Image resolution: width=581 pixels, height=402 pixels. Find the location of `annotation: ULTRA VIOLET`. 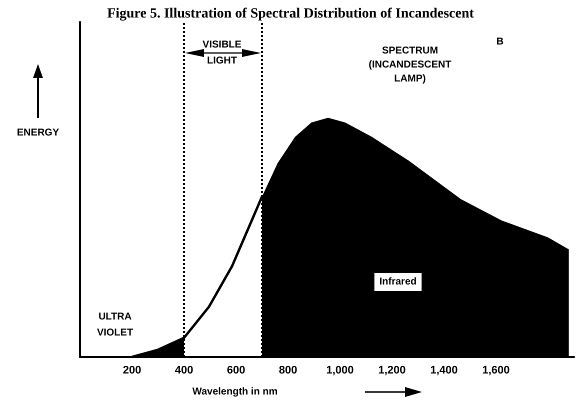

annotation: ULTRA VIOLET is located at coordinates (115, 325).